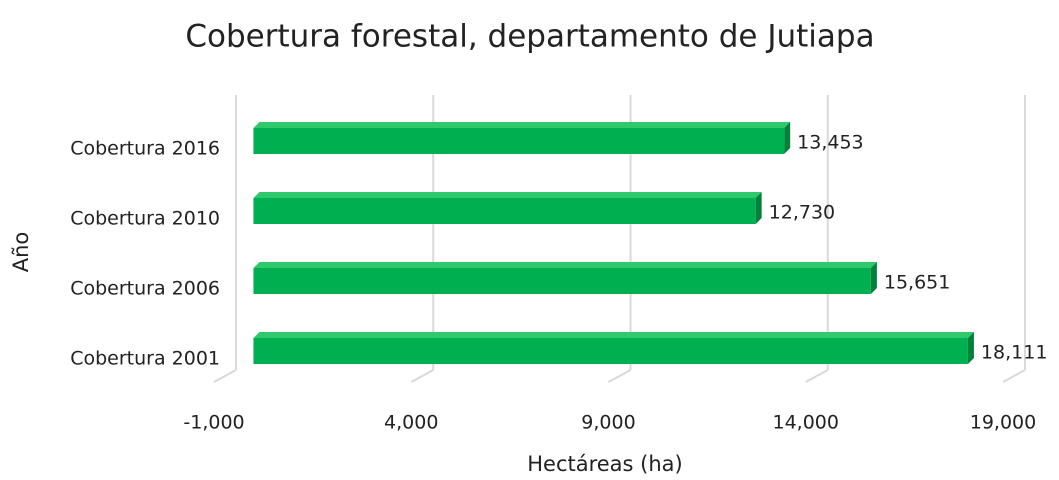  I want to click on y-tick-label: Cobertura 2001, so click(145, 359).